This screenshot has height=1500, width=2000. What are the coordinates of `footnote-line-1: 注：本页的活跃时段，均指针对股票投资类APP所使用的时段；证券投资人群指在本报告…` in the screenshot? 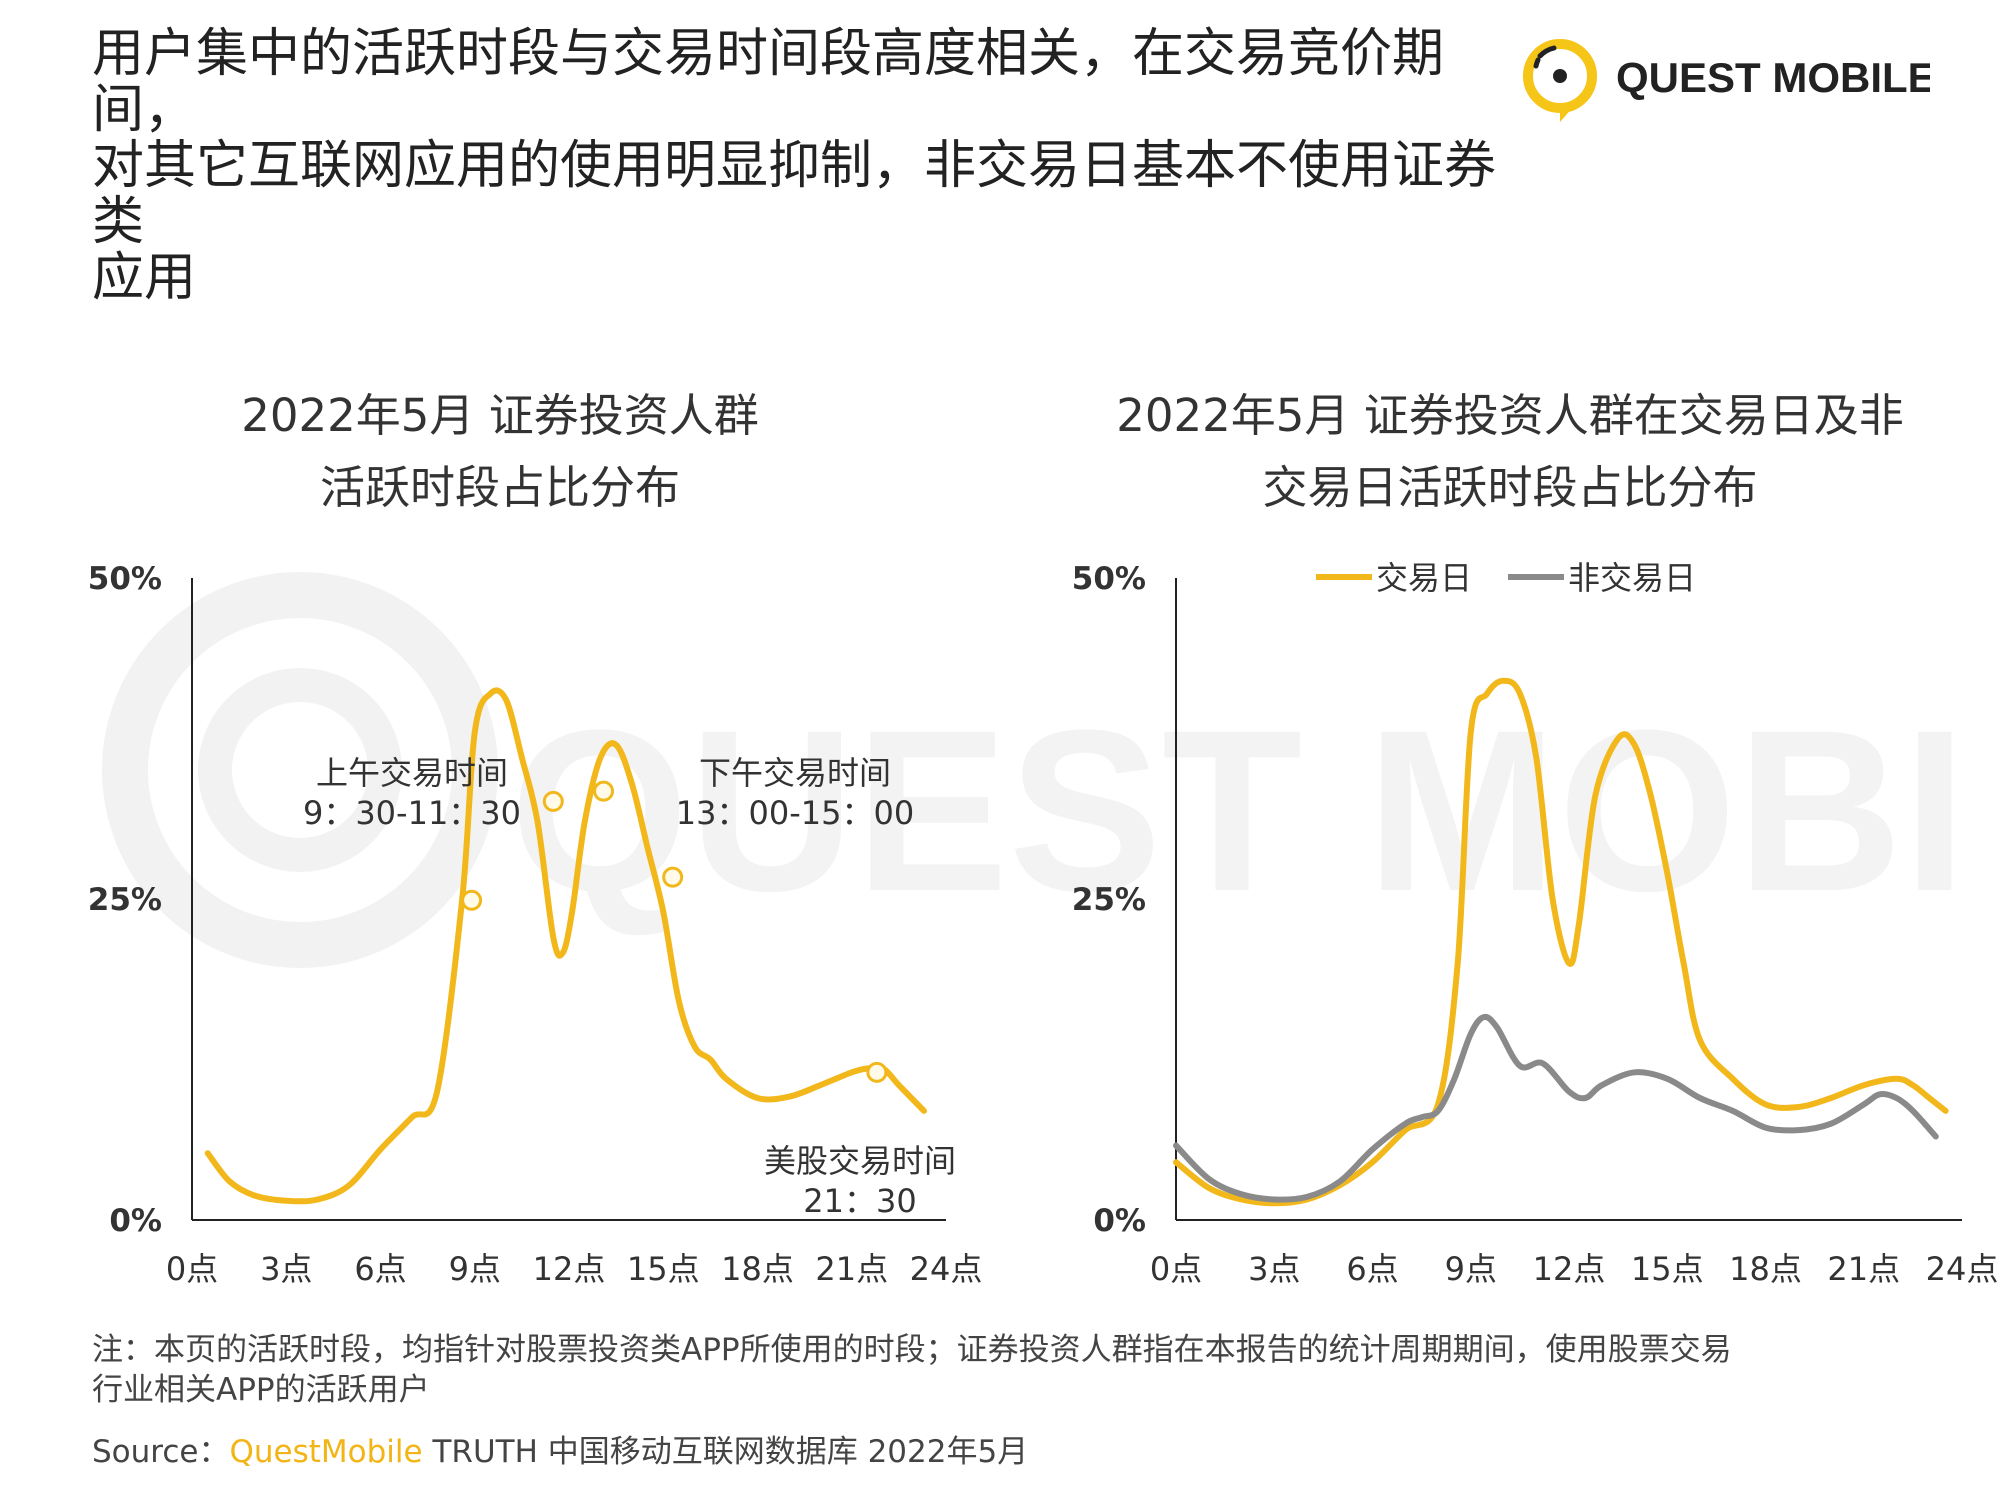 It's located at (912, 1350).